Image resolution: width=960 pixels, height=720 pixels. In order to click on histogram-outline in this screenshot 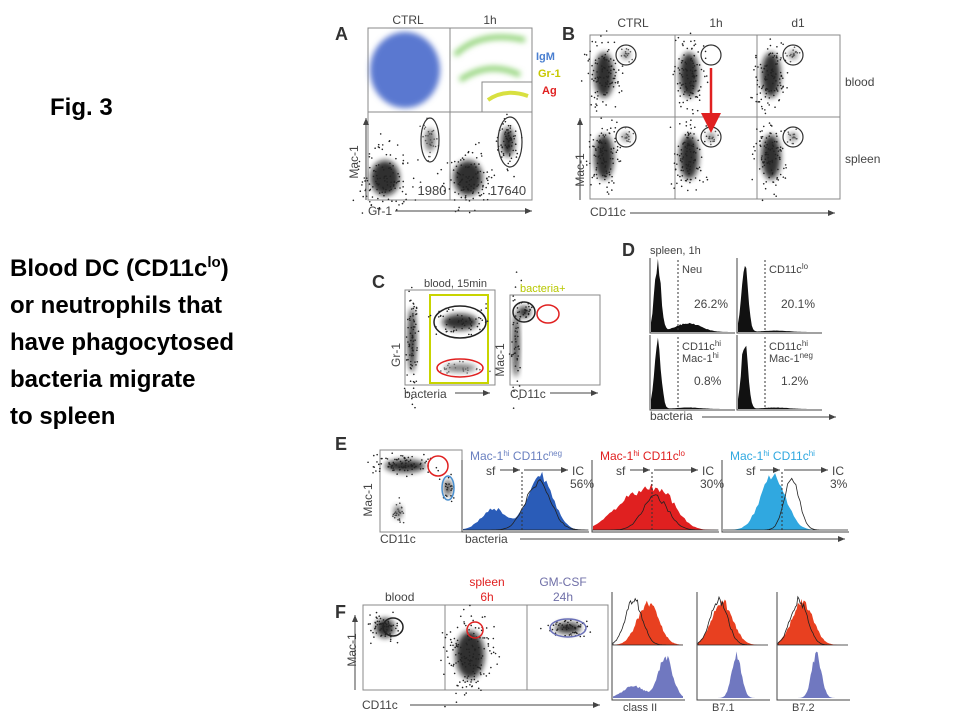, I will do `click(812, 620)`.